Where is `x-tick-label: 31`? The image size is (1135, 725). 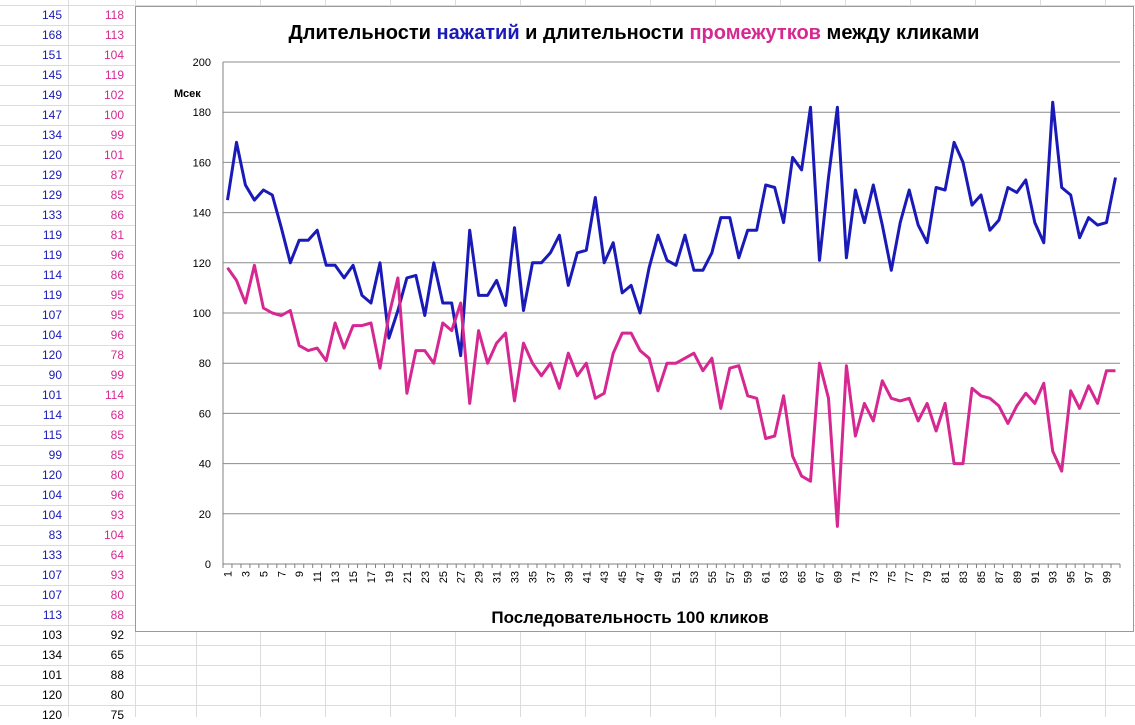
x-tick-label: 31 is located at coordinates (498, 577).